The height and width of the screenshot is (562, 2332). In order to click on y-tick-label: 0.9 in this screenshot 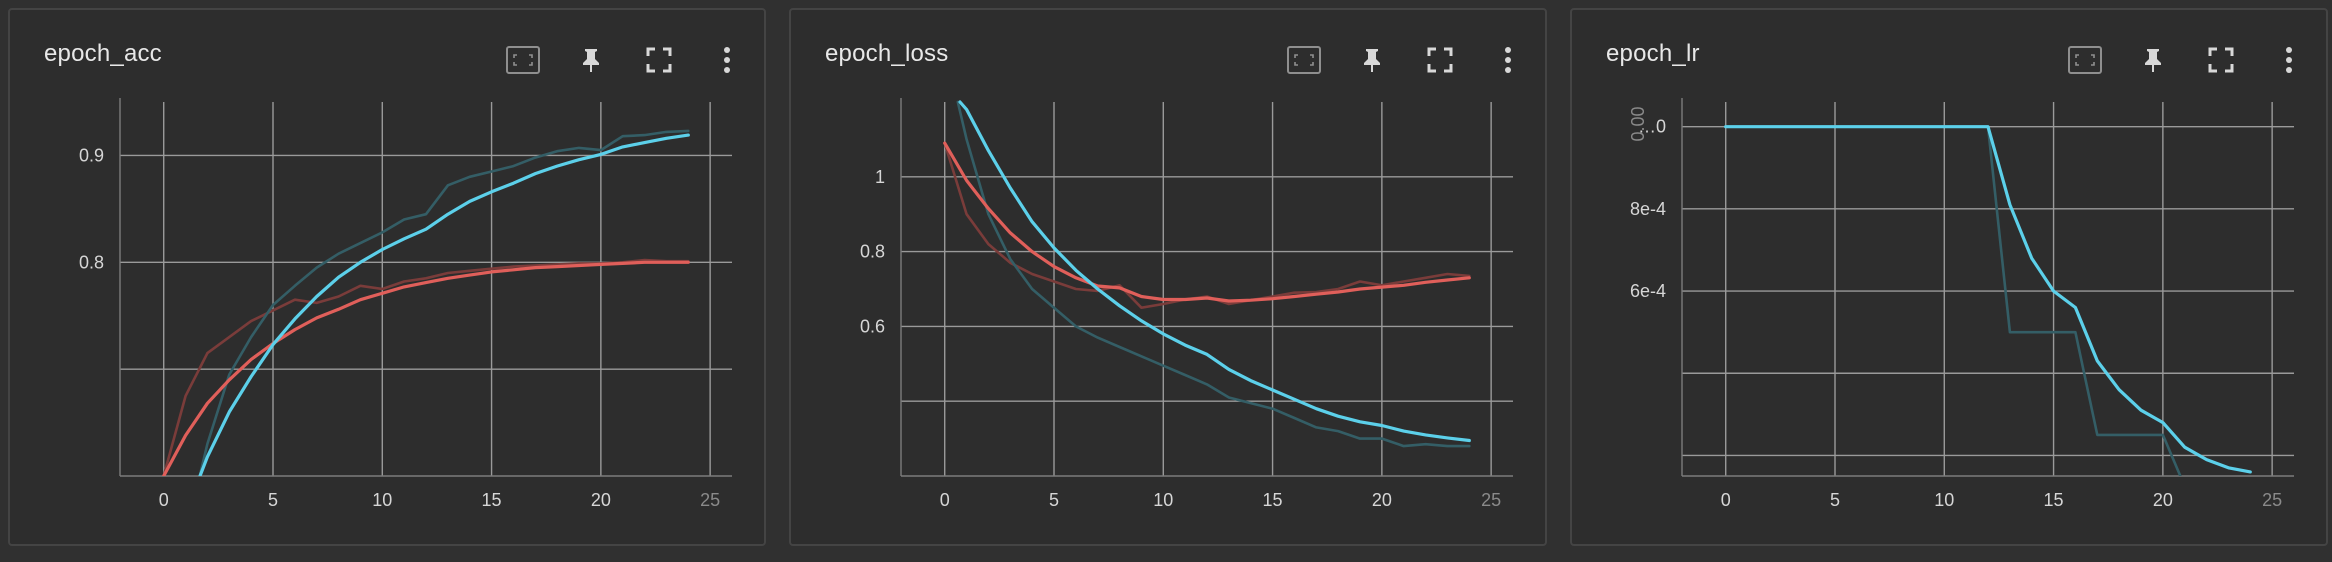, I will do `click(91, 155)`.